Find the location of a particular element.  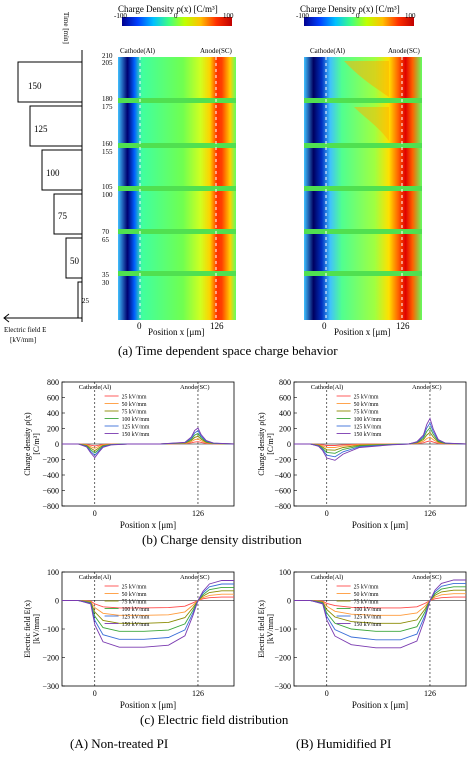

time-tick: 65 is located at coordinates (105, 240).